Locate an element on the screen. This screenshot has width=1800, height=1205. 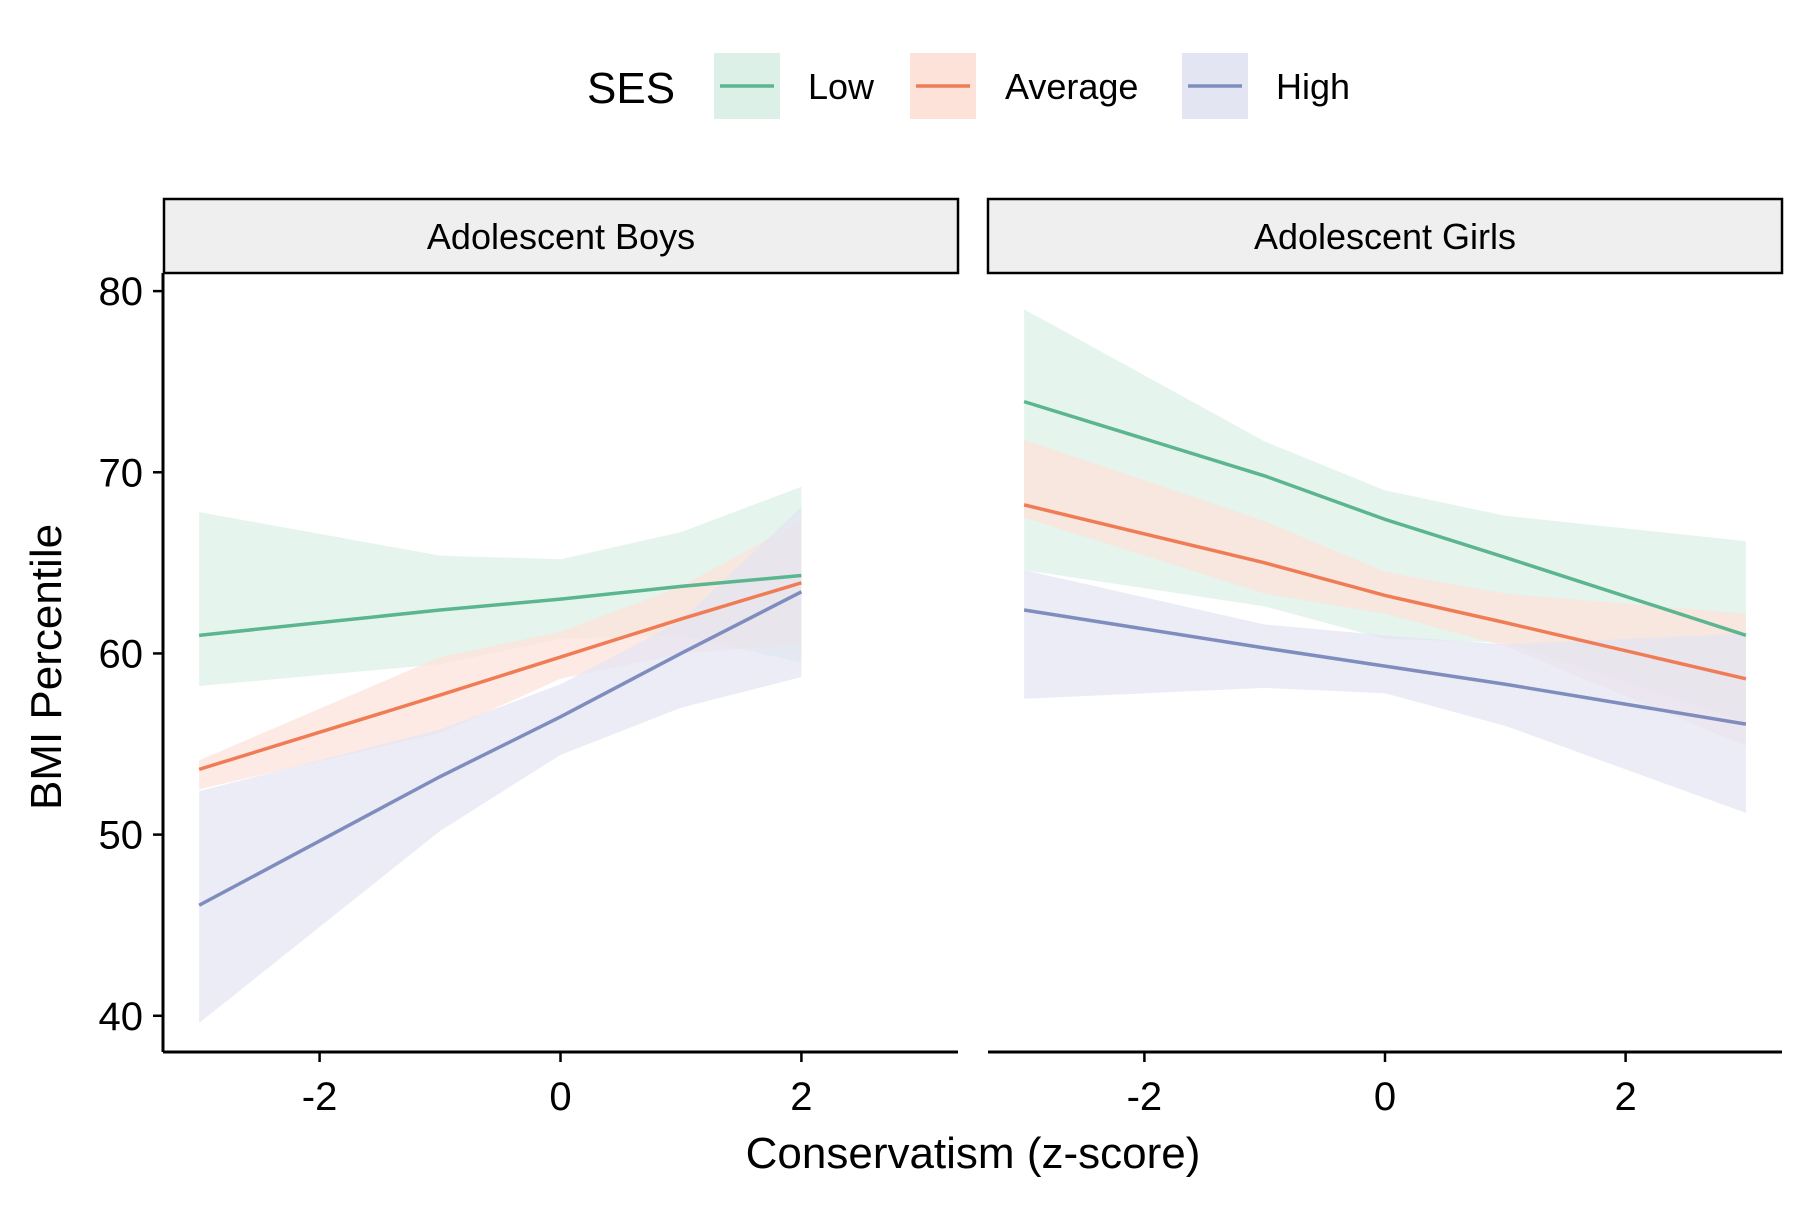
y-tick-label-80: 80 is located at coordinates (121, 292).